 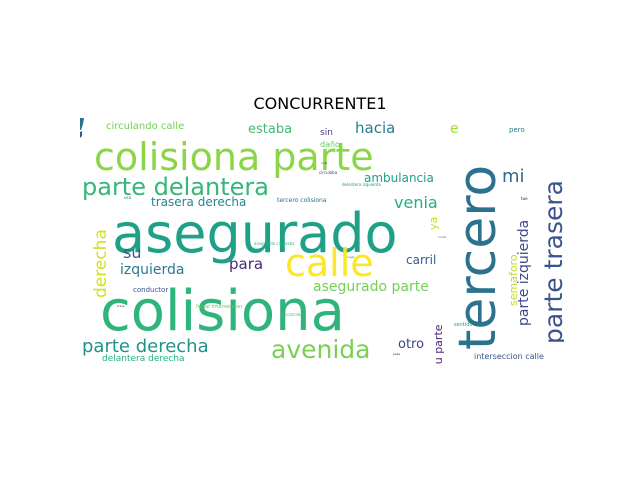 What do you see at coordinates (351, 257) in the screenshot?
I see `word-lugar: lugar` at bounding box center [351, 257].